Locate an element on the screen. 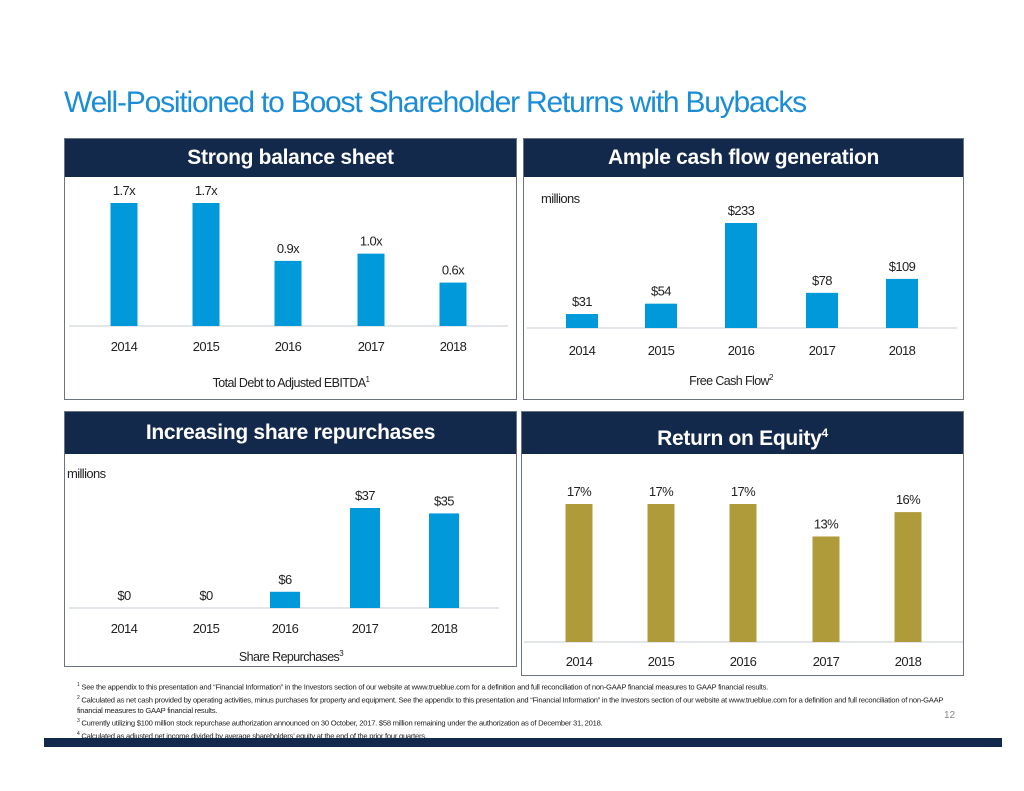 This screenshot has width=1024, height=791. data-label: 0.6x is located at coordinates (453, 270).